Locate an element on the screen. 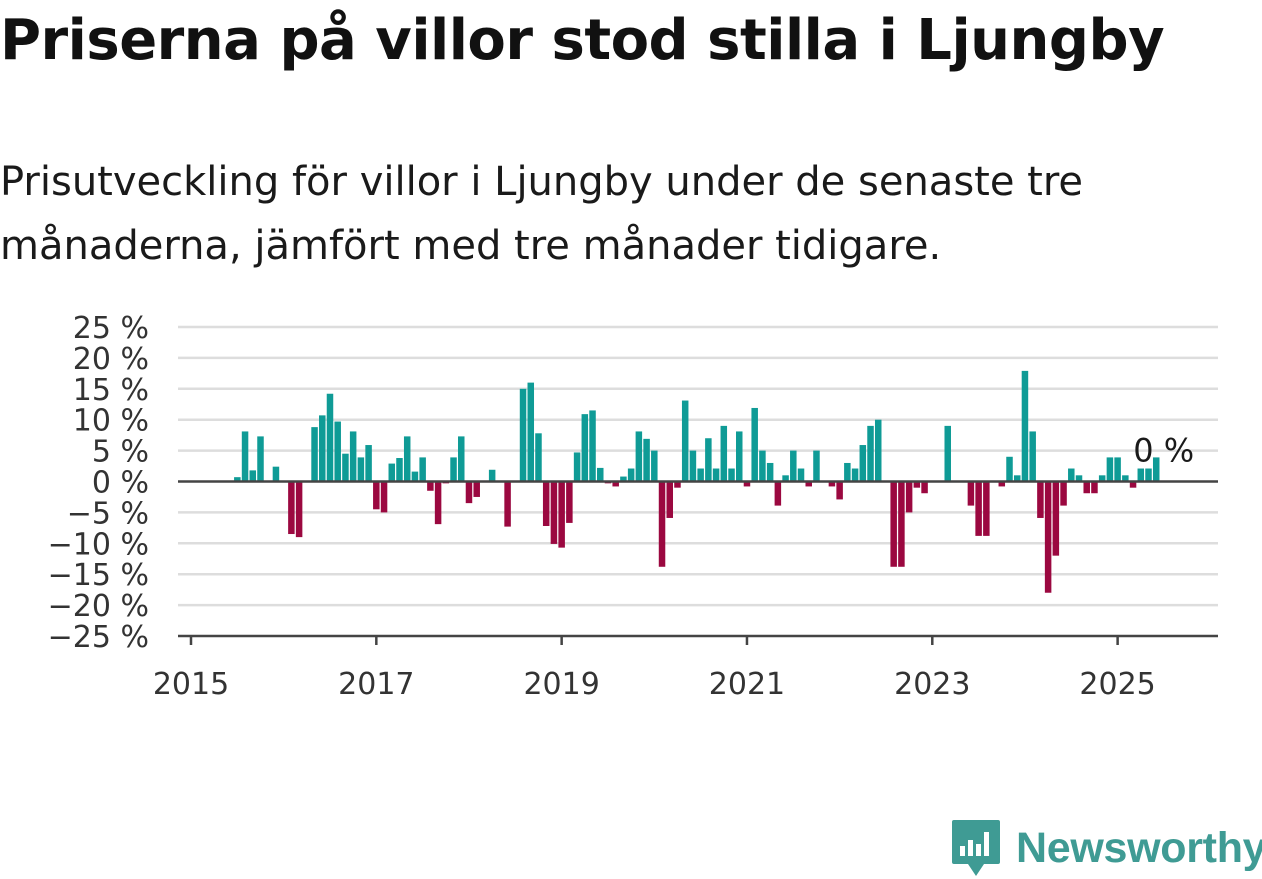 The width and height of the screenshot is (1262, 879). newsworthy-logo-icon is located at coordinates (976, 848).